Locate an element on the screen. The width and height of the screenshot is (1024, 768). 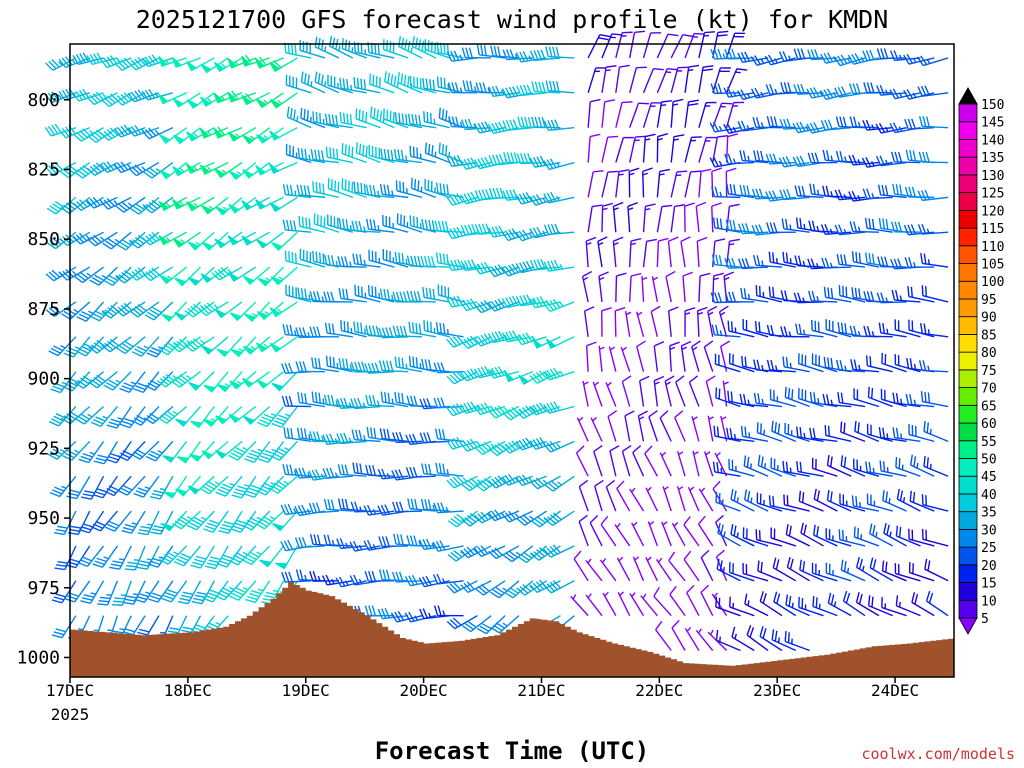
colorbar-top-arrow is located at coordinates (968, 95).